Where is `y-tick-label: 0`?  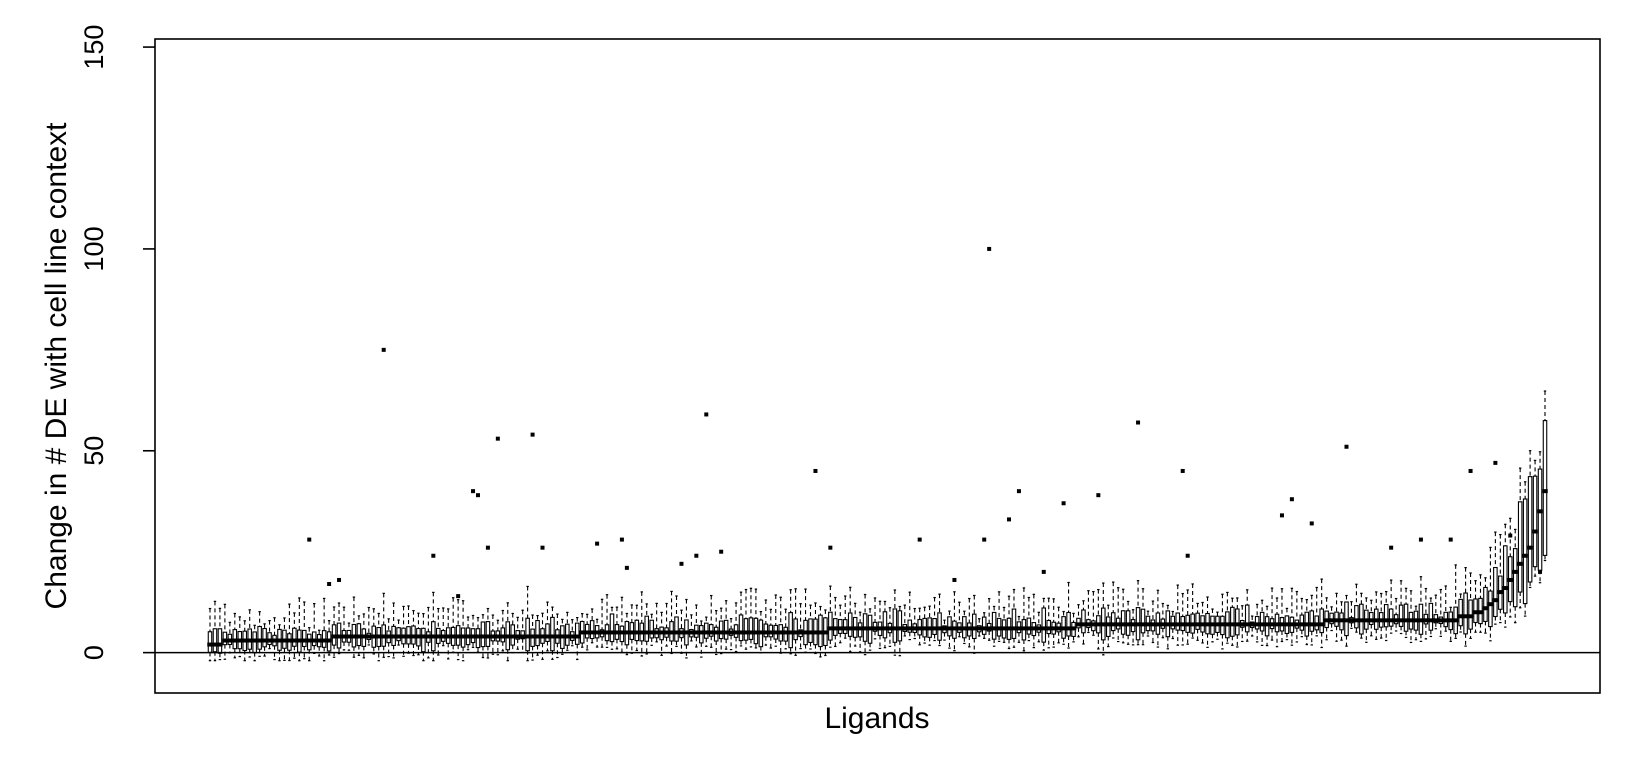
y-tick-label: 0 is located at coordinates (94, 652).